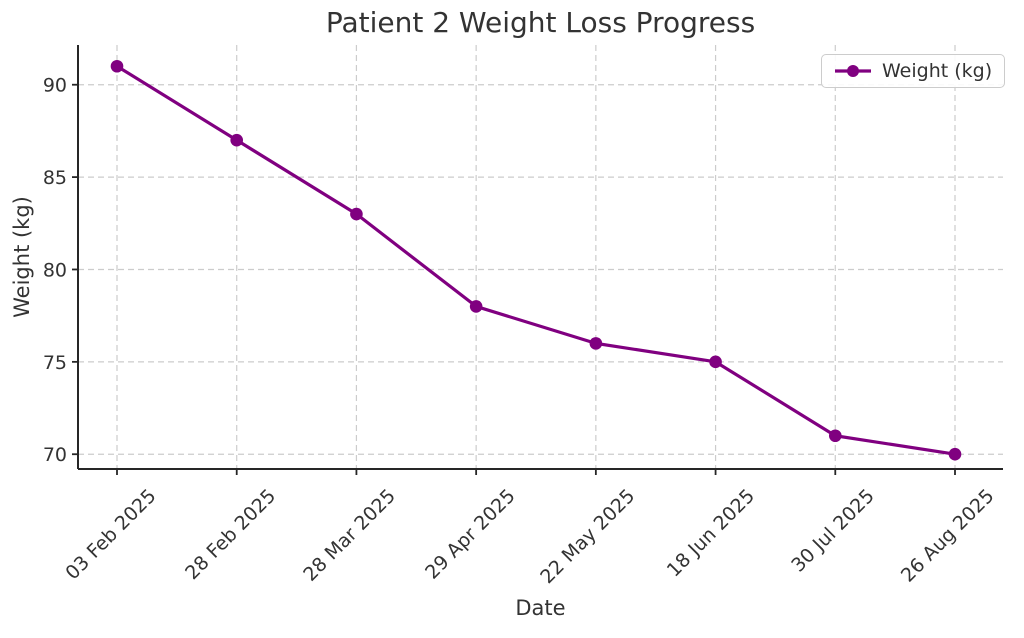  What do you see at coordinates (55, 86) in the screenshot?
I see `y-tick-label: 90` at bounding box center [55, 86].